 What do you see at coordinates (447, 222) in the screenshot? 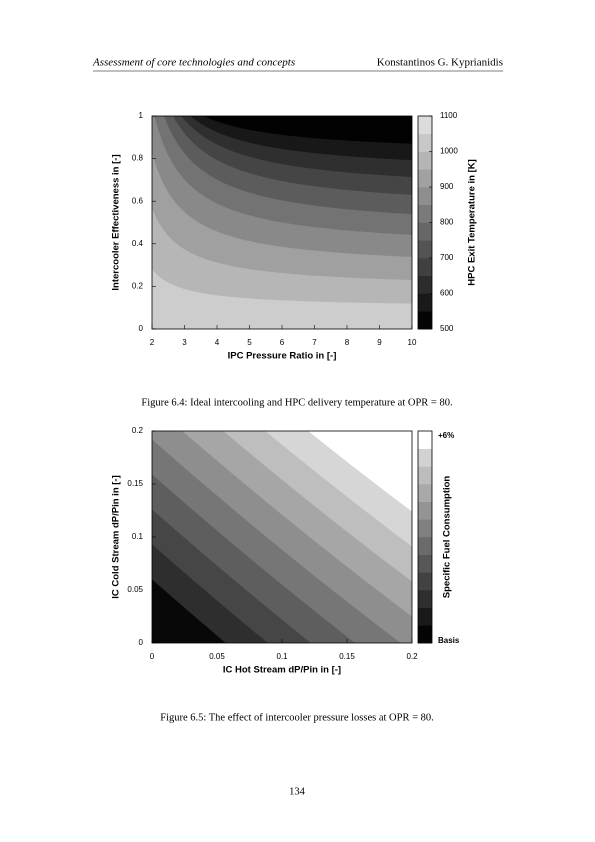
I see `colorbar-tick-label: 800` at bounding box center [447, 222].